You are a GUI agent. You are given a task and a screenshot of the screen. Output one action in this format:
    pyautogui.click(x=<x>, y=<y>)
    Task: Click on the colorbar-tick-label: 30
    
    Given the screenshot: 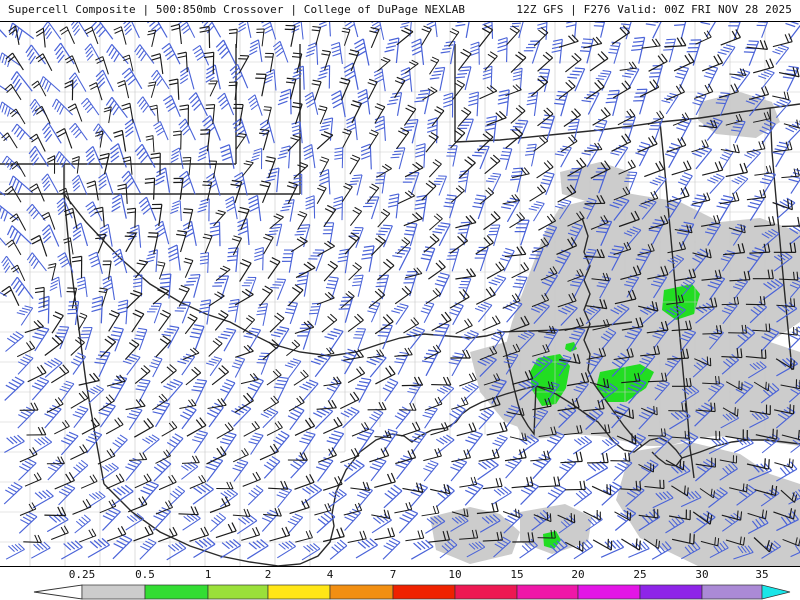 What is the action you would take?
    pyautogui.click(x=702, y=574)
    